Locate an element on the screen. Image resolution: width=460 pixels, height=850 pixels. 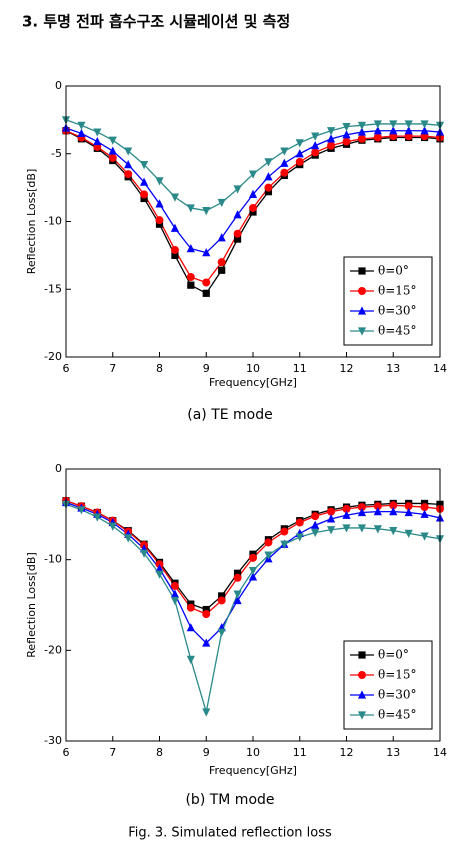
legend-label: θ=15° is located at coordinates (397, 291).